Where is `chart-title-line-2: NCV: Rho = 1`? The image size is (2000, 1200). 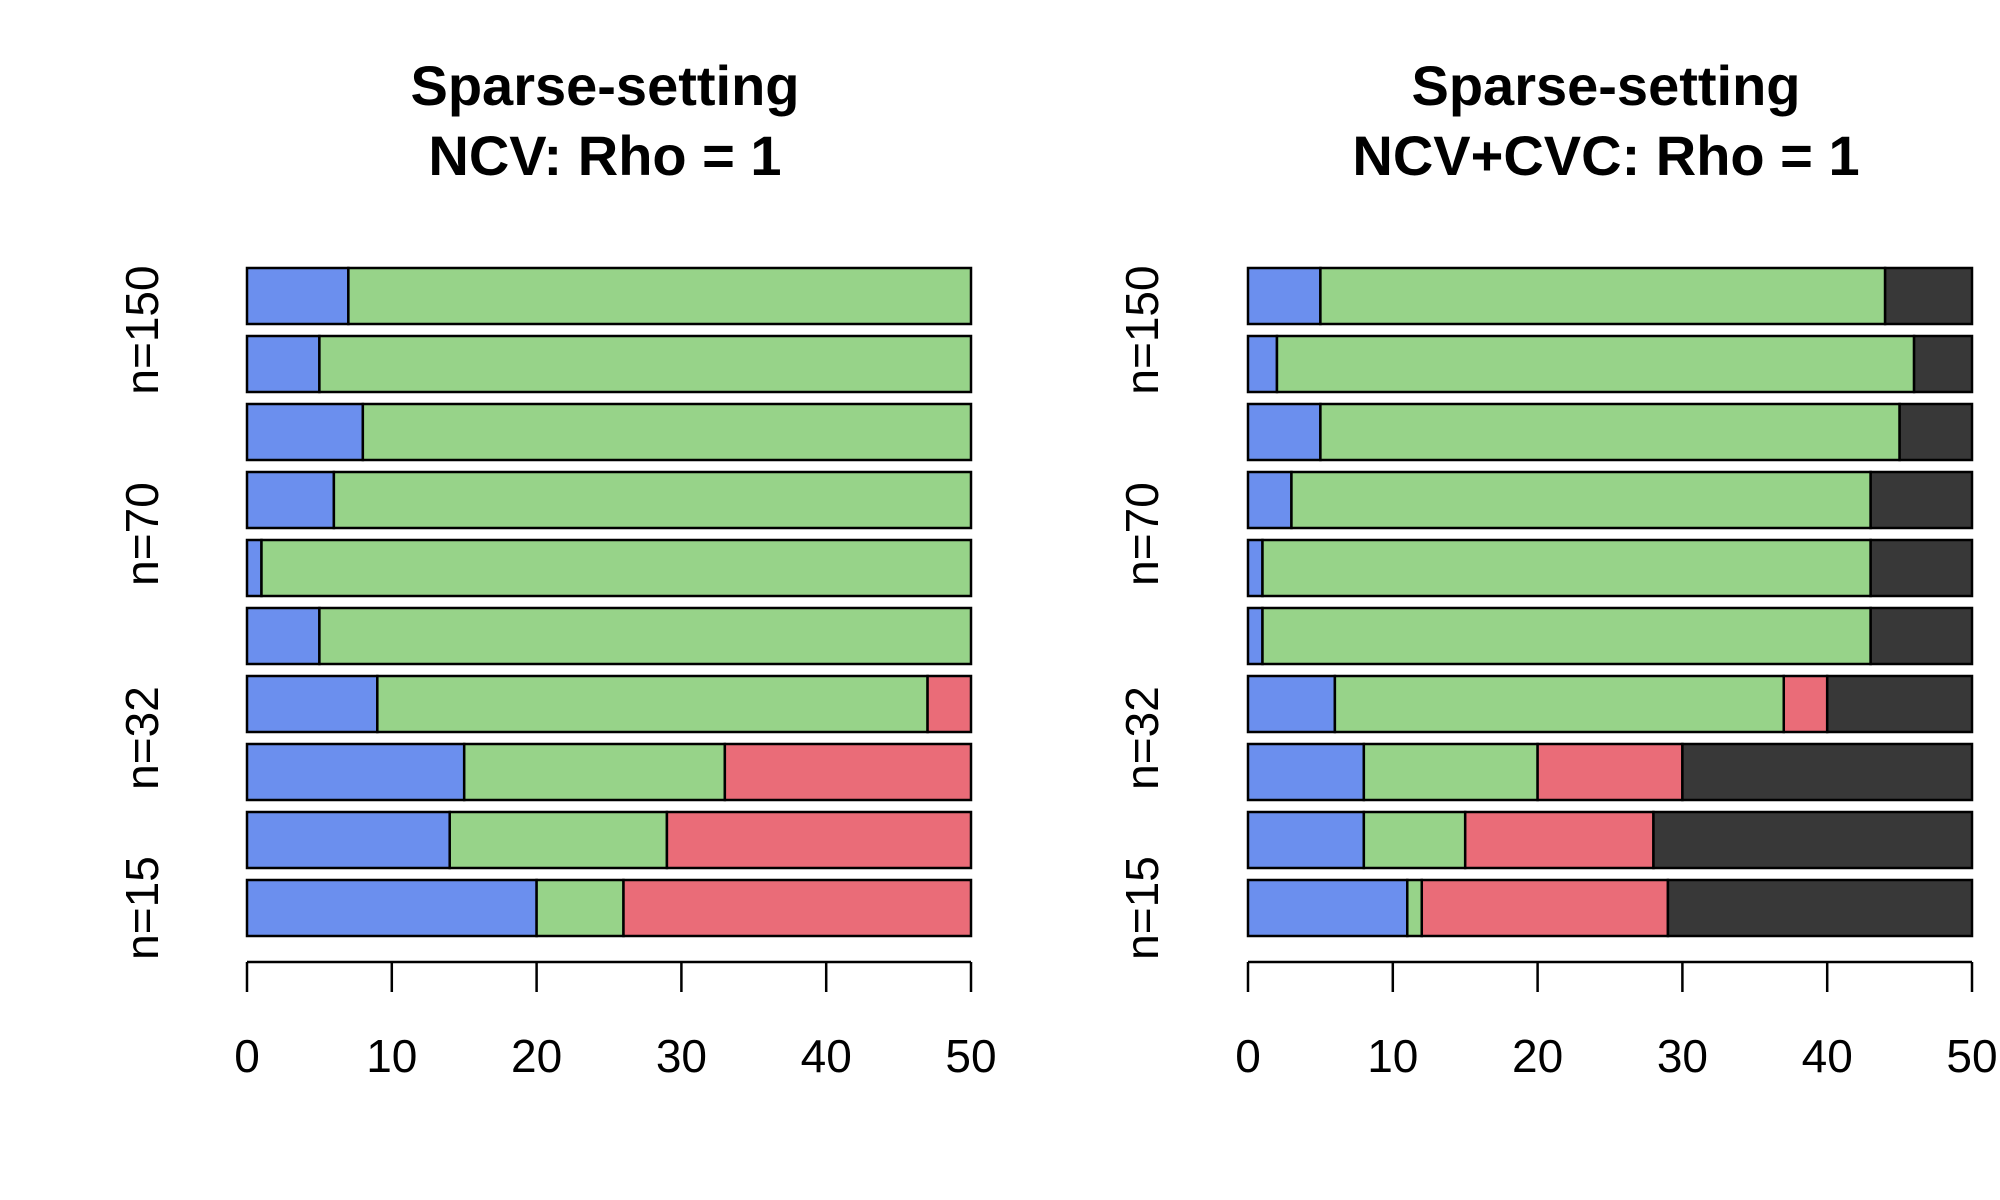
chart-title-line-2: NCV: Rho = 1 is located at coordinates (604, 155).